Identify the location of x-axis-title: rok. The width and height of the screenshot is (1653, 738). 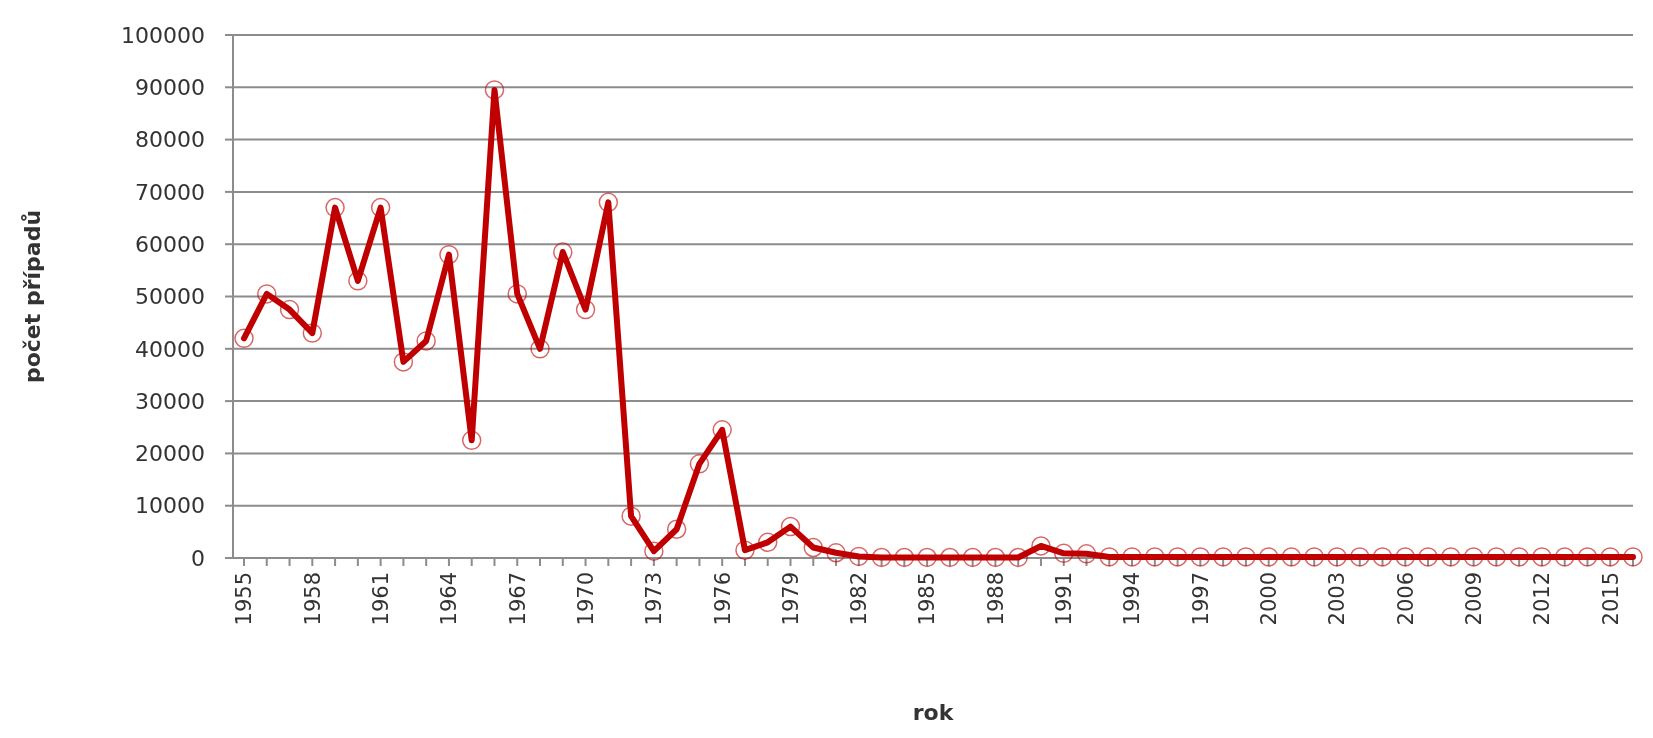
(933, 712).